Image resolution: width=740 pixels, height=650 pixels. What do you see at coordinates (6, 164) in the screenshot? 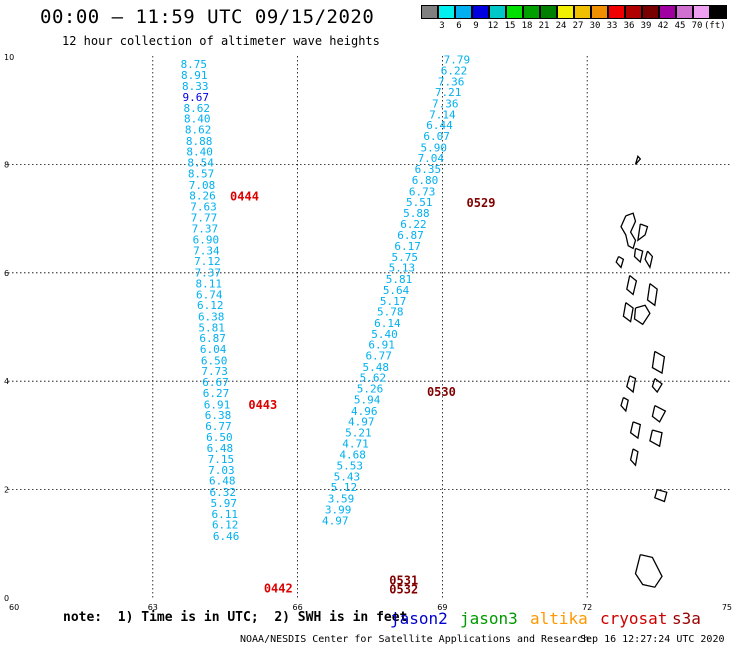
I see `y-tick-label: 8` at bounding box center [6, 164].